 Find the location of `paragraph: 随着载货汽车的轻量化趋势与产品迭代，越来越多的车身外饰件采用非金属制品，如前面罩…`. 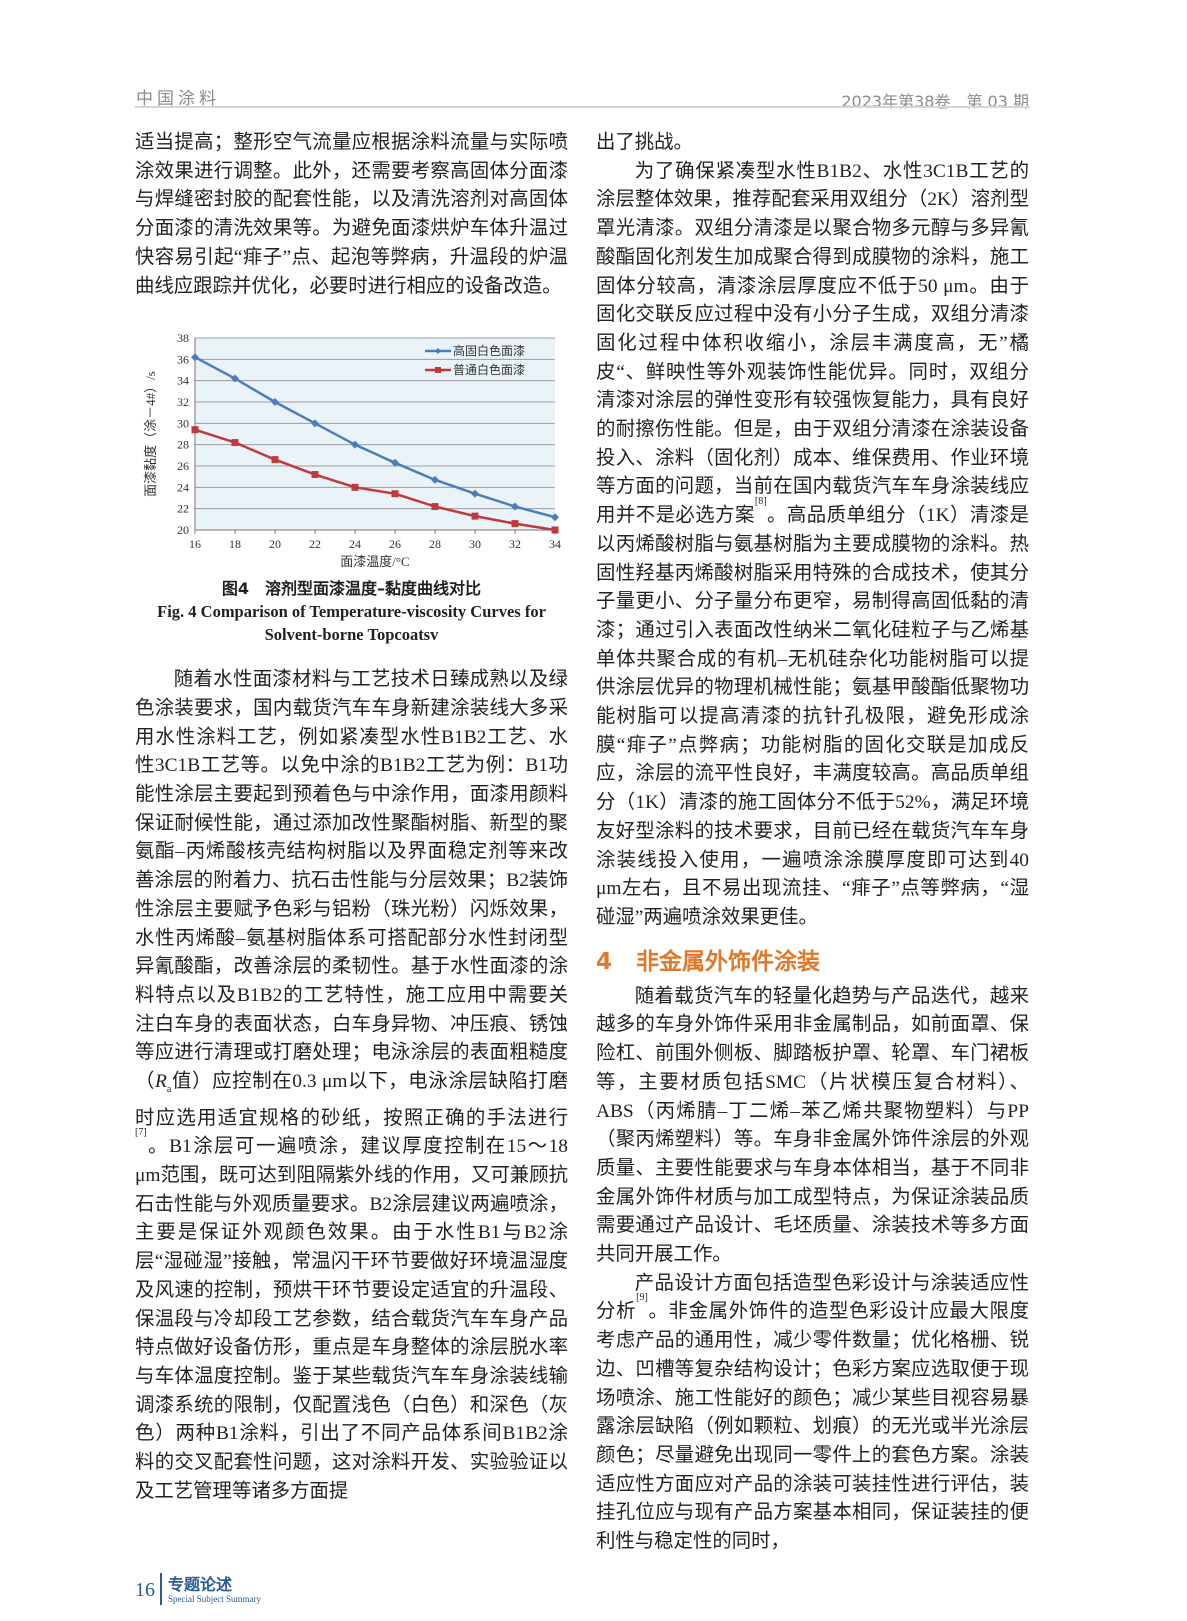

paragraph: 随着载货汽车的轻量化趋势与产品迭代，越来越多的车身外饰件采用非金属制品，如前面罩… is located at coordinates (812, 1125).